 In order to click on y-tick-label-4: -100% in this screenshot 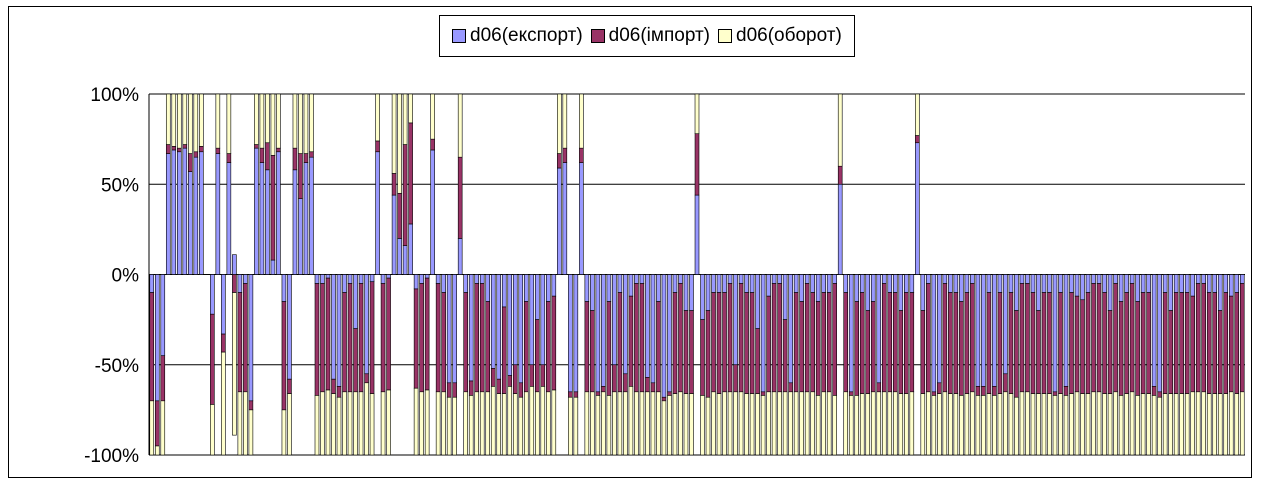, I will do `click(111, 456)`.